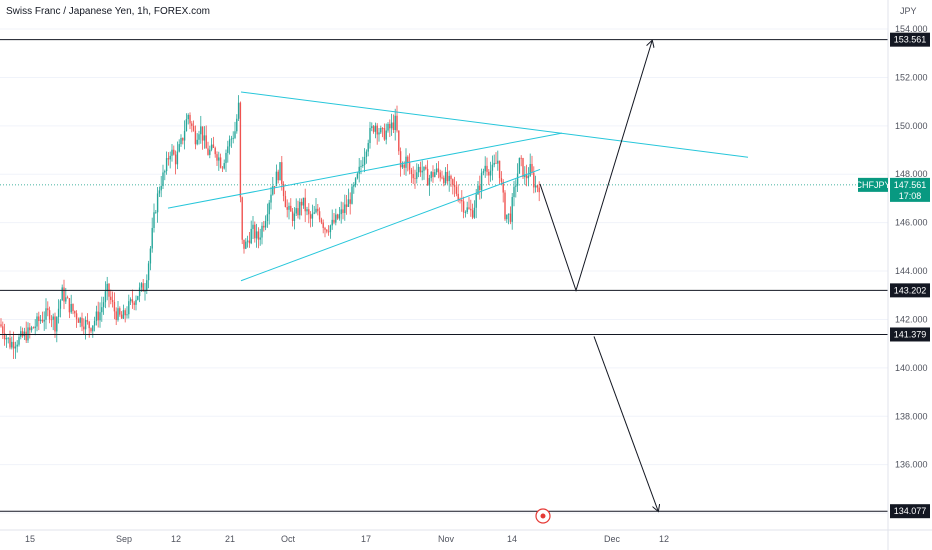 This screenshot has width=932, height=550. What do you see at coordinates (911, 271) in the screenshot?
I see `y-tick-label: 144.000` at bounding box center [911, 271].